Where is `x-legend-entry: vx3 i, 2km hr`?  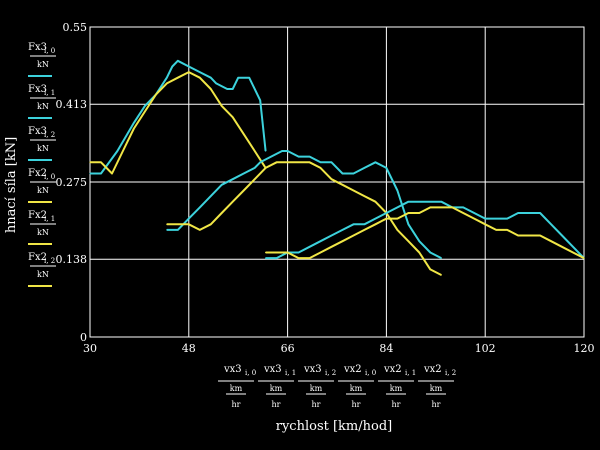 x-legend-entry: vx3 i, 2km hr is located at coordinates (317, 386).